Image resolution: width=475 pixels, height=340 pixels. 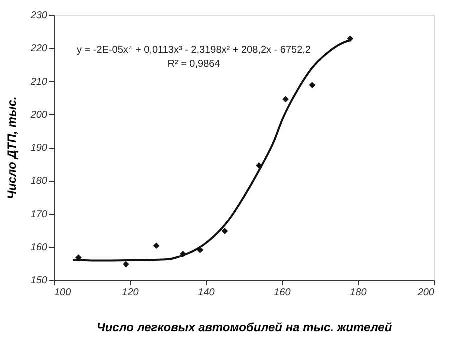 What do you see at coordinates (39, 82) in the screenshot?
I see `y-tick-label: 210` at bounding box center [39, 82].